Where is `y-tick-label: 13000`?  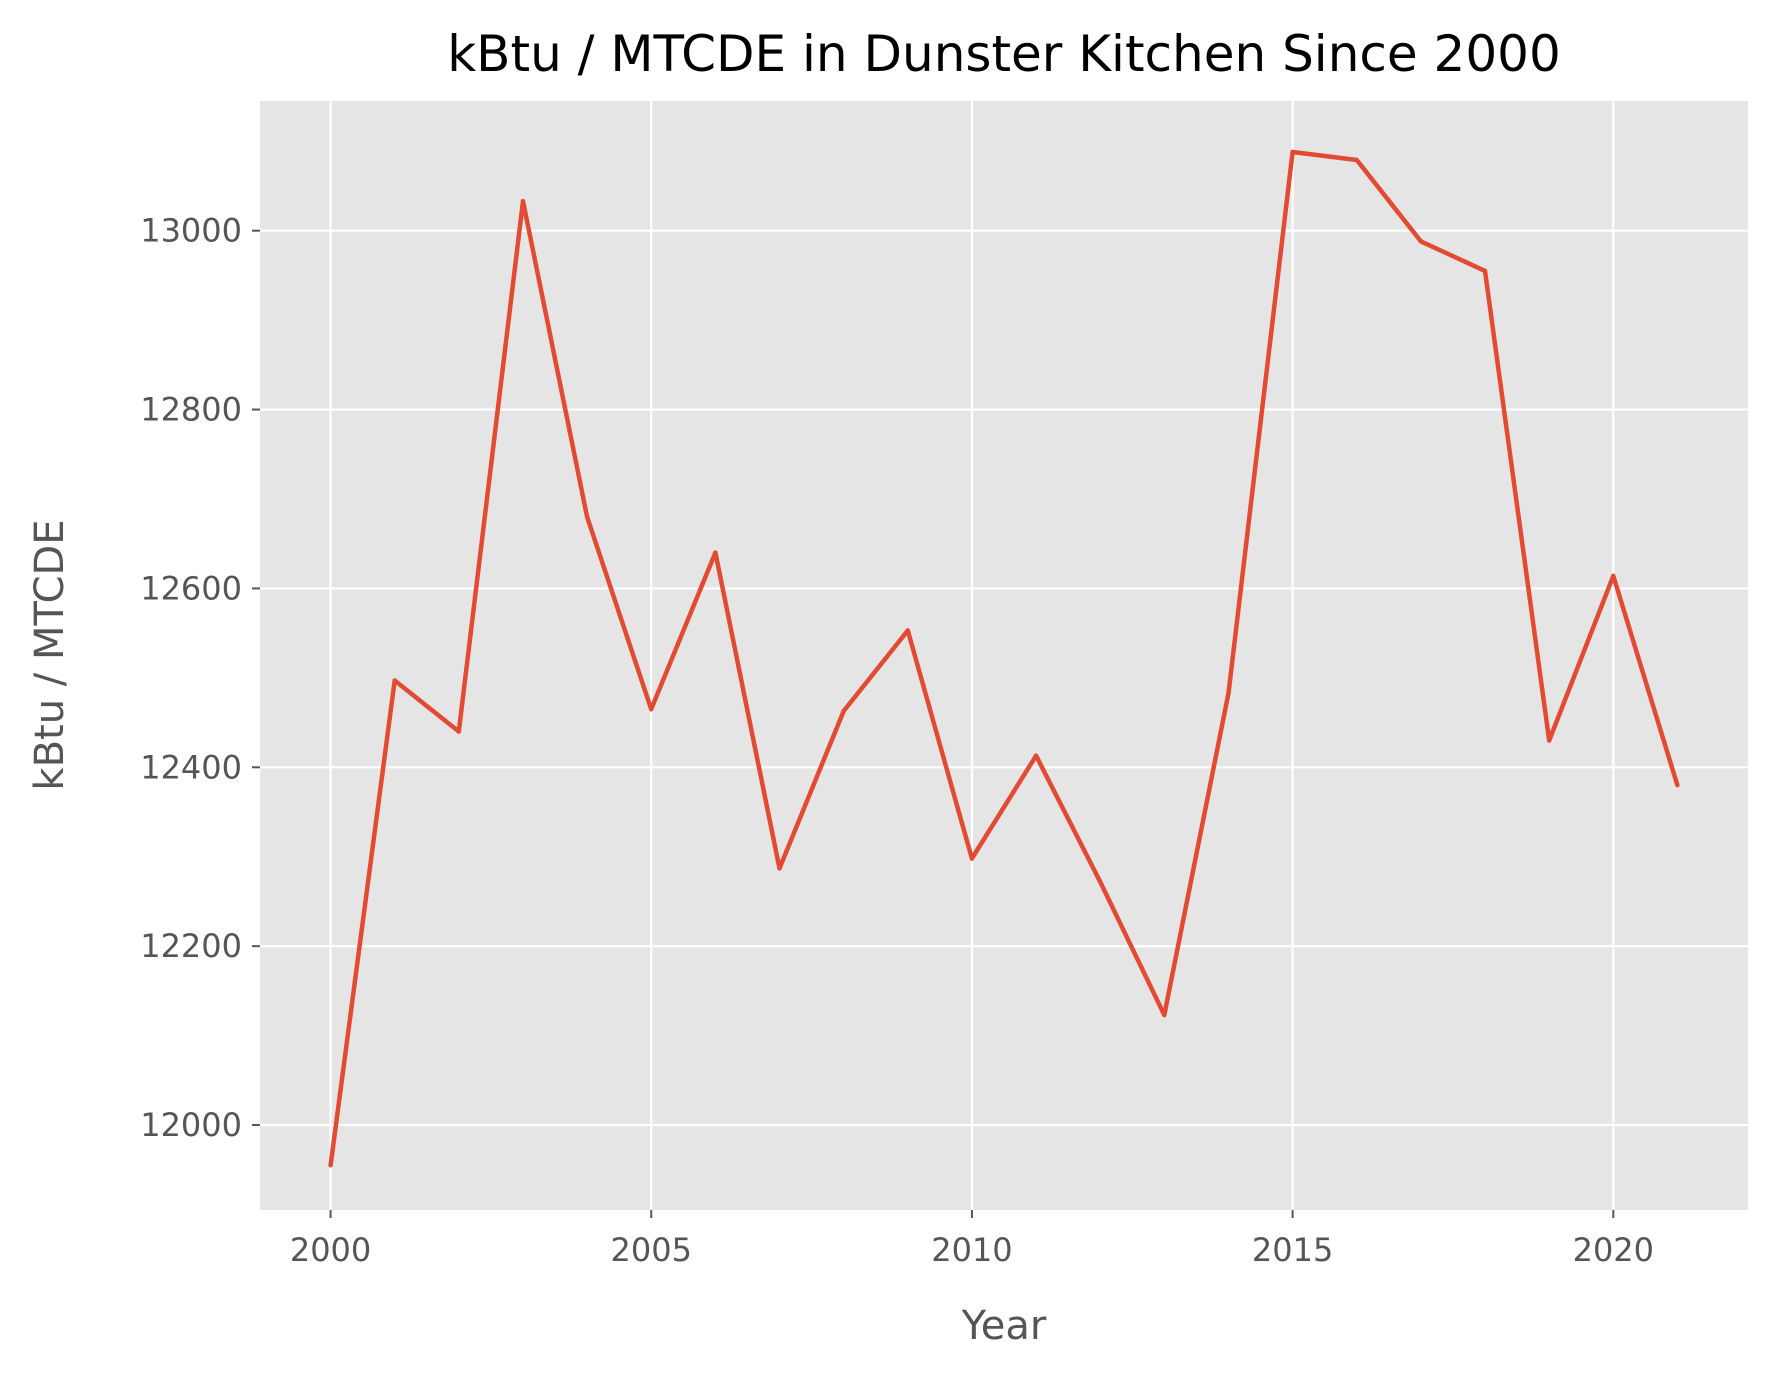
y-tick-label: 13000 is located at coordinates (191, 231).